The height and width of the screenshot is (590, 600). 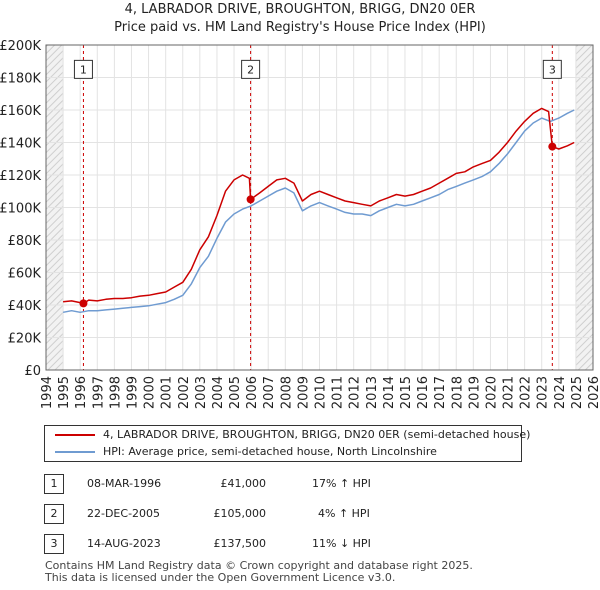 What do you see at coordinates (75, 435) in the screenshot?
I see `legend-property-swatch` at bounding box center [75, 435].